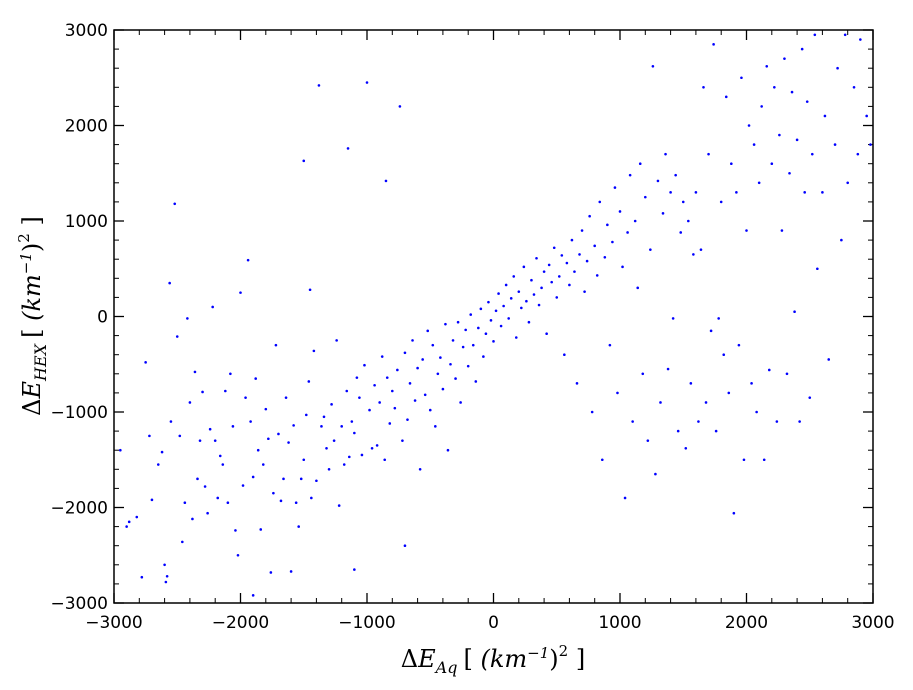 This screenshot has height=690, width=913. What do you see at coordinates (241, 623) in the screenshot?
I see `x-tick-label: −2000` at bounding box center [241, 623].